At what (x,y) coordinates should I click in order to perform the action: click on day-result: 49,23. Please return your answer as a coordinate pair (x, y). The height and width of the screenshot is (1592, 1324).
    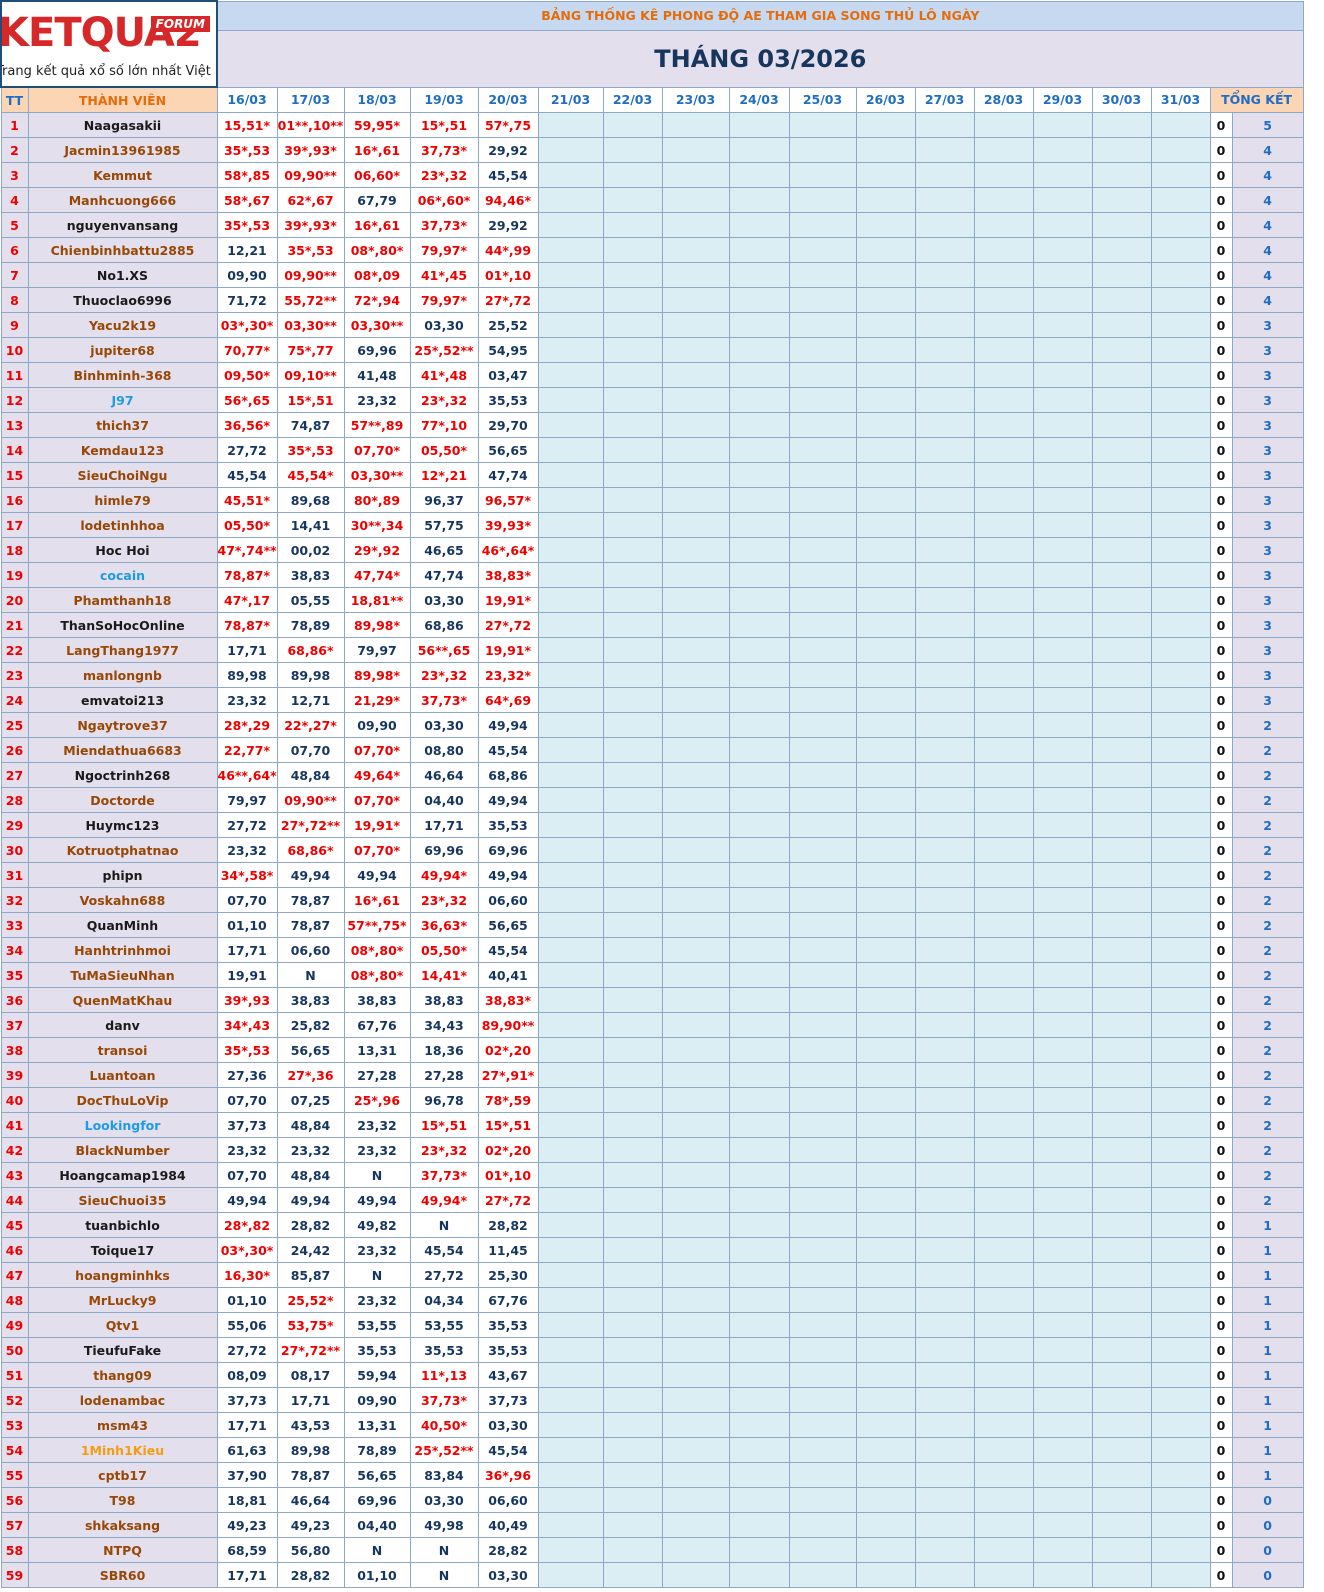
    Looking at the image, I should click on (247, 1525).